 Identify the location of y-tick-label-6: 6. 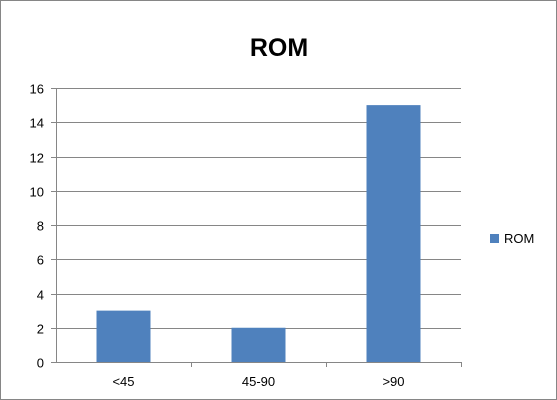
(40, 260).